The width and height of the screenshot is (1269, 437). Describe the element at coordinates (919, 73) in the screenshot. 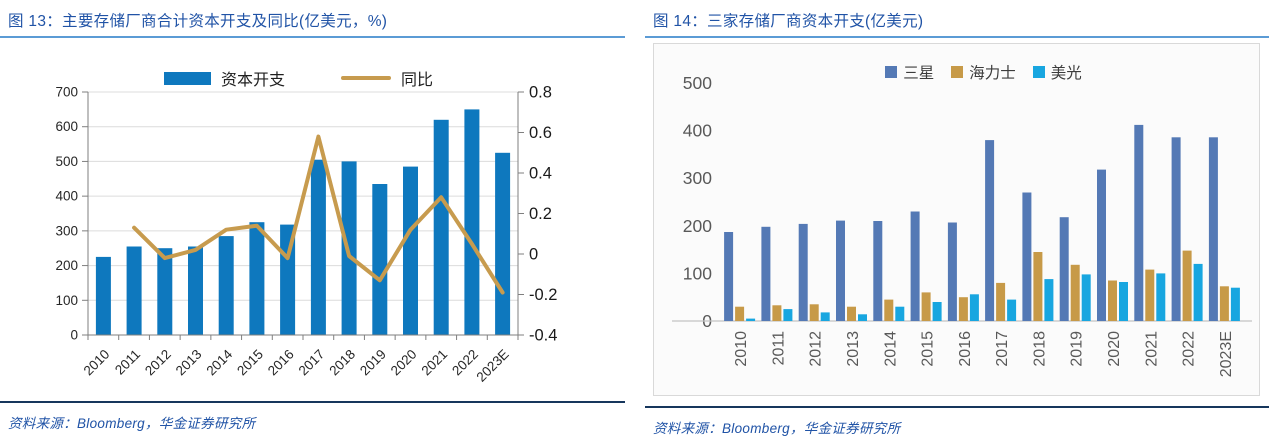

I see `legend-label-samsung: 三星` at that location.